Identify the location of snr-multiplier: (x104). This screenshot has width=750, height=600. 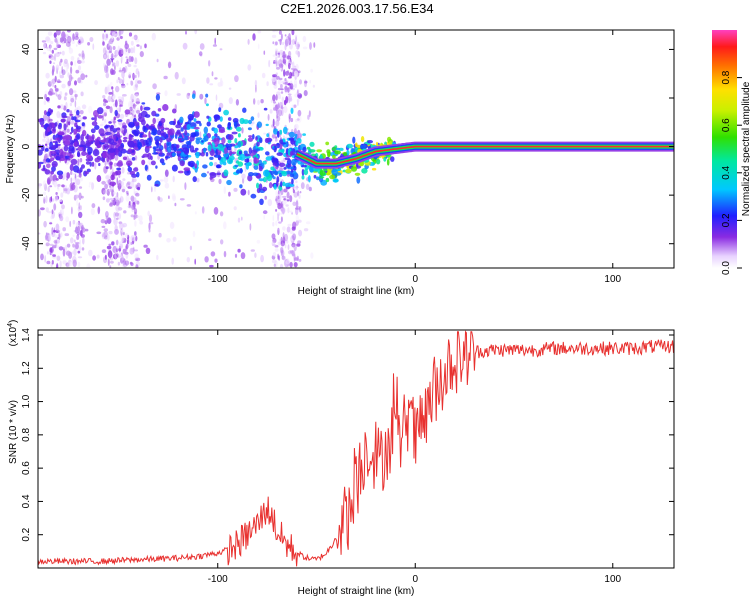
(13, 333).